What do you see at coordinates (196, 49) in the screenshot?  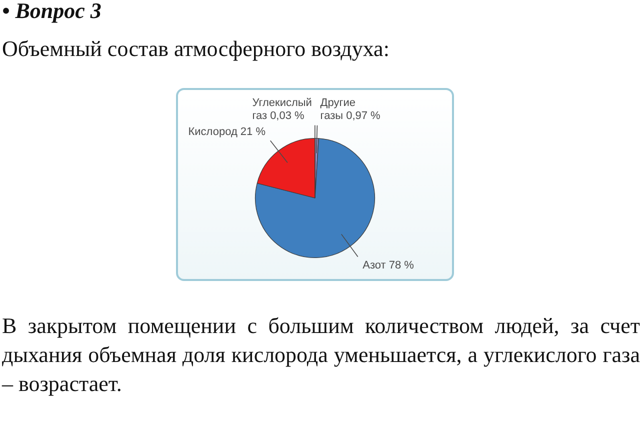 I see `chart-title: Объемный состав атмосферного воздуха:` at bounding box center [196, 49].